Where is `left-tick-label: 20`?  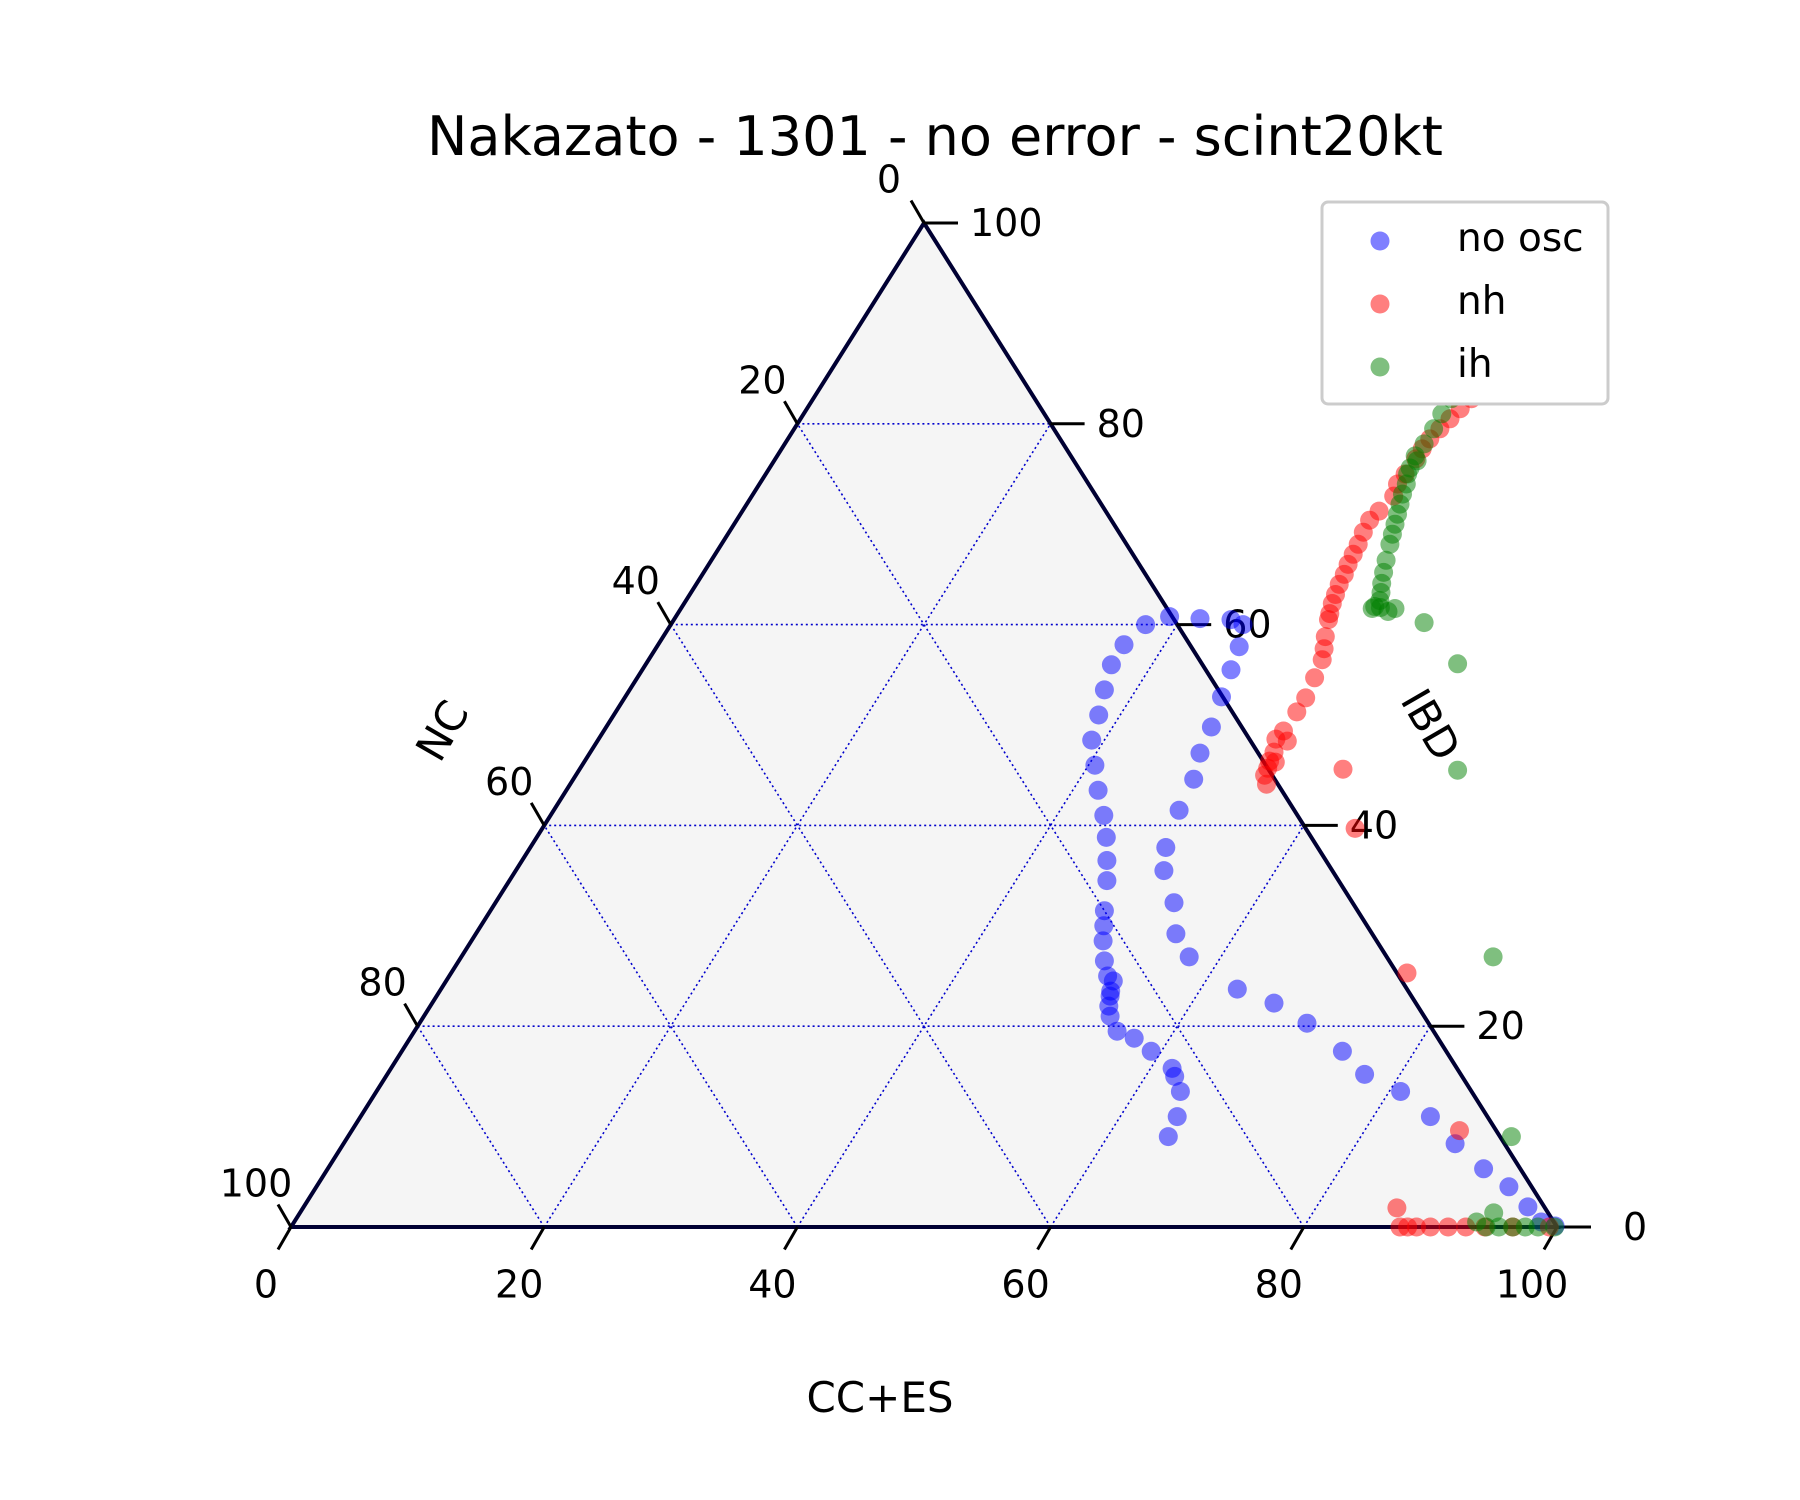
left-tick-label: 20 is located at coordinates (762, 380).